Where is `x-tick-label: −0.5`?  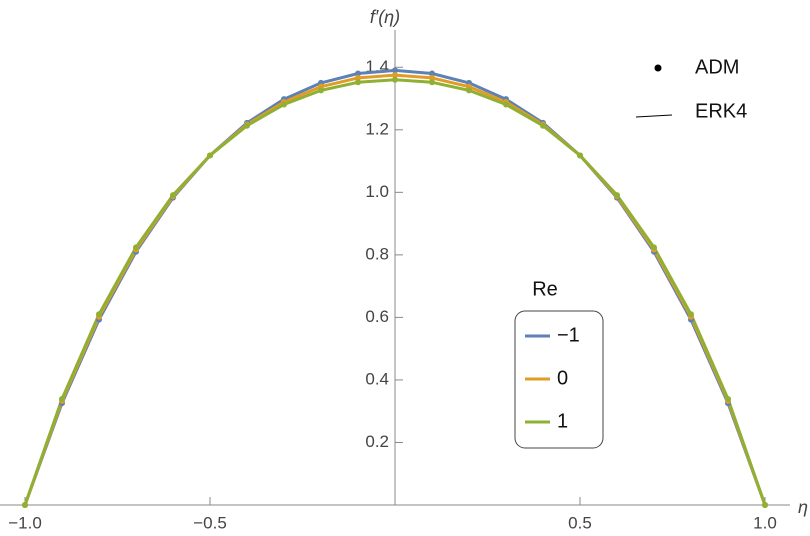 x-tick-label: −0.5 is located at coordinates (210, 522).